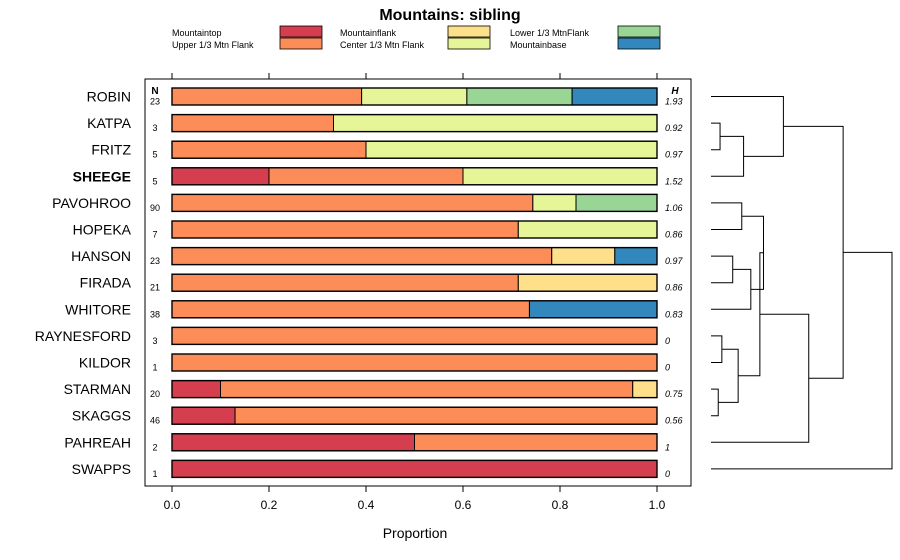 This screenshot has height=560, width=900. What do you see at coordinates (536, 442) in the screenshot?
I see `bar-pahreah-upper-1-3-mtn-flank` at bounding box center [536, 442].